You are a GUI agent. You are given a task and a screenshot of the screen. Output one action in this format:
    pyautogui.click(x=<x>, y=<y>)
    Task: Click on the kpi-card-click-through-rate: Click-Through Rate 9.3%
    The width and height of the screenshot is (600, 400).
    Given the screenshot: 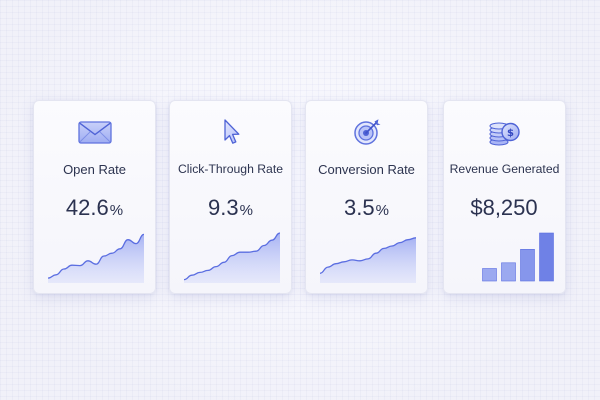 What is the action you would take?
    pyautogui.click(x=230, y=197)
    